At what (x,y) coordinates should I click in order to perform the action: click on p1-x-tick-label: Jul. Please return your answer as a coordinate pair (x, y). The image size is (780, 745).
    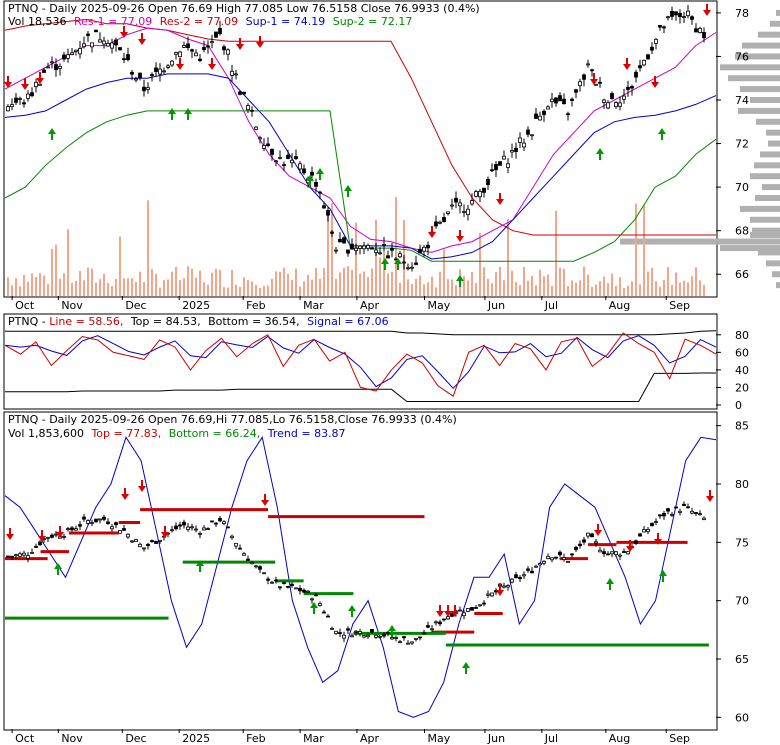
    Looking at the image, I should click on (551, 305).